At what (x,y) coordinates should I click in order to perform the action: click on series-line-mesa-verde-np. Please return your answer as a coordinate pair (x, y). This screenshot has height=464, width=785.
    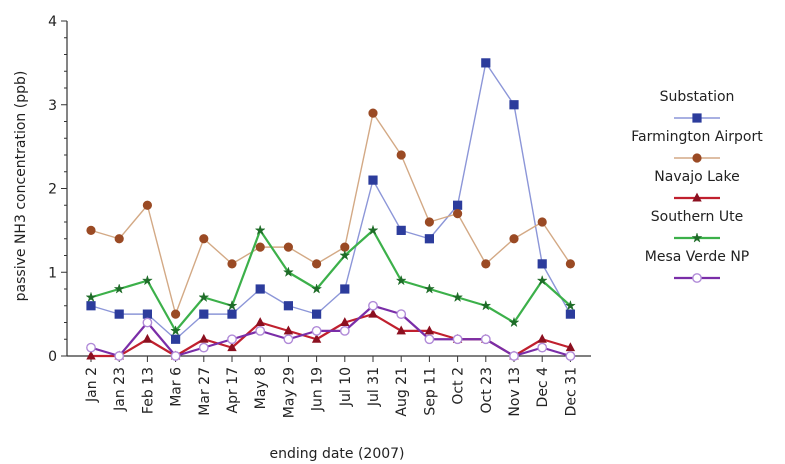
    Looking at the image, I should click on (330, 331).